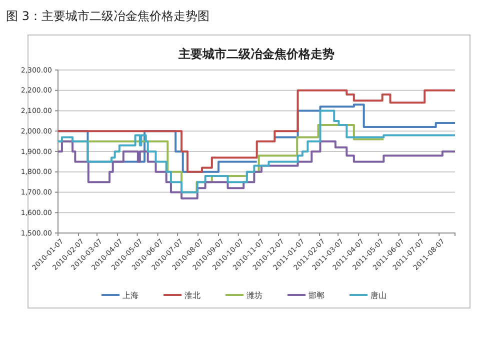  Describe the element at coordinates (108, 16) in the screenshot. I see `caption: 图 3：主要城市二级冶金焦价格走势图` at that location.